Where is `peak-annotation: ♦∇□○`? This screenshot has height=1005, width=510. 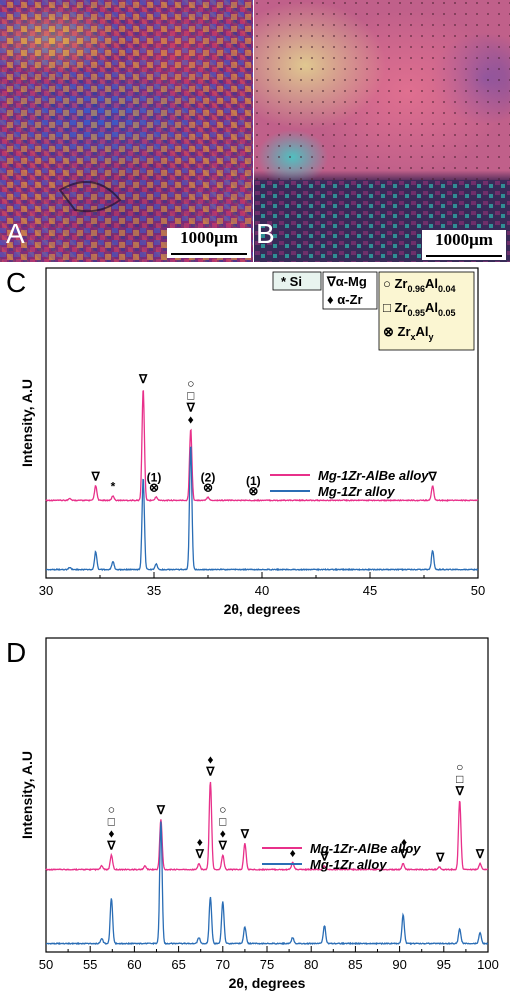 peak-annotation: ♦∇□○ is located at coordinates (191, 401).